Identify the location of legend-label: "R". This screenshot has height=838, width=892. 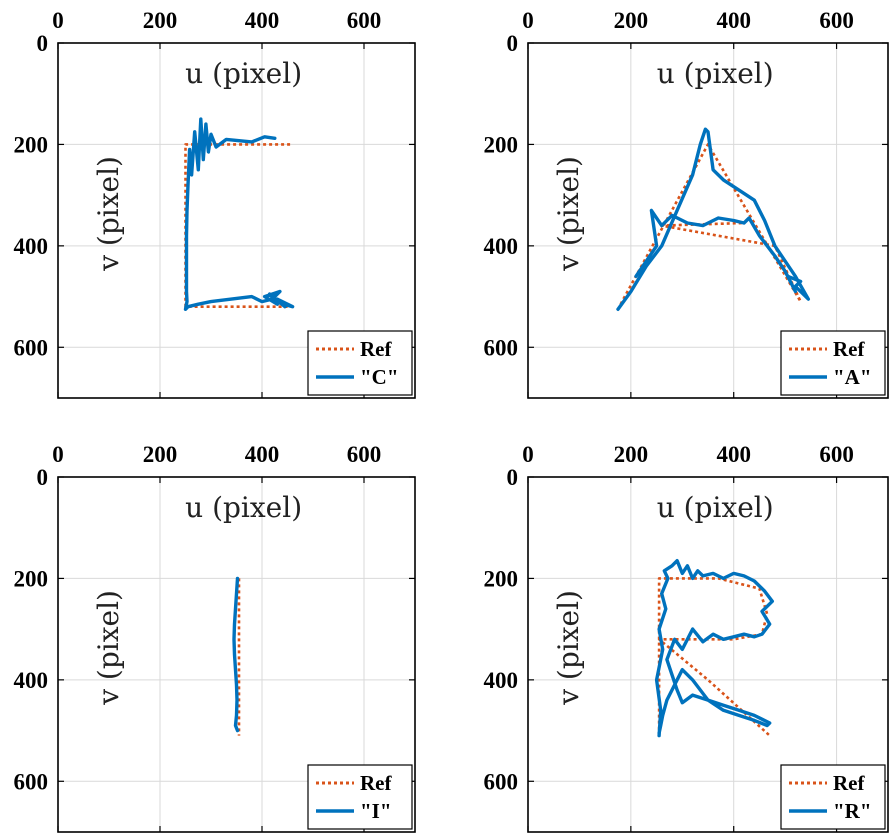
(852, 811).